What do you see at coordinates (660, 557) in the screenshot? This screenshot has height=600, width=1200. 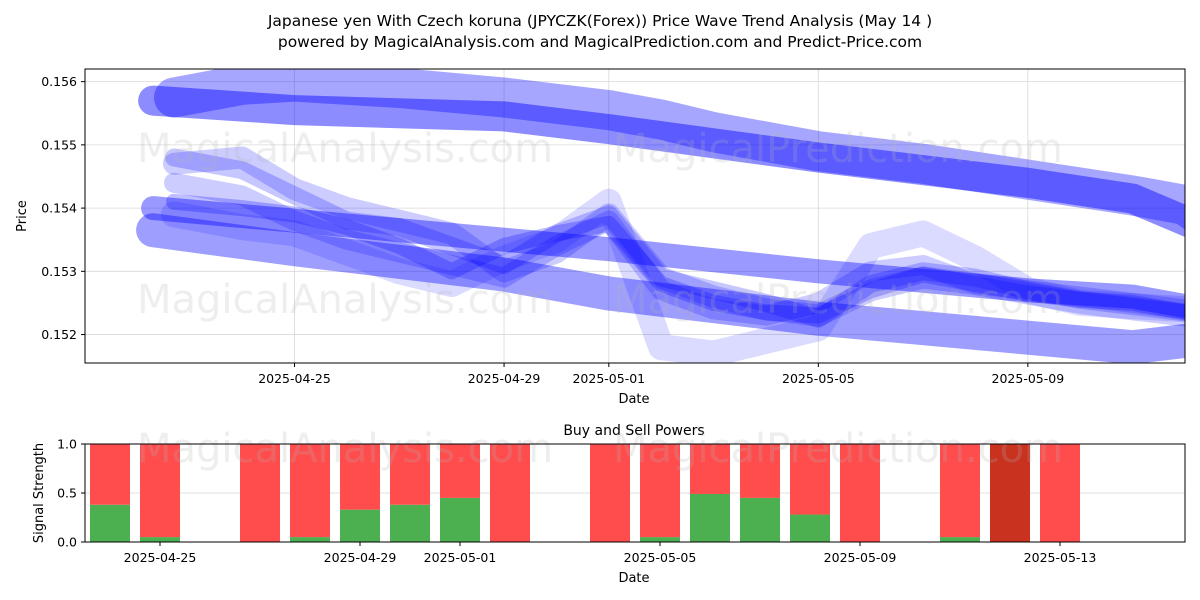 I see `signal-x-tick-label: 2025-05-05` at bounding box center [660, 557].